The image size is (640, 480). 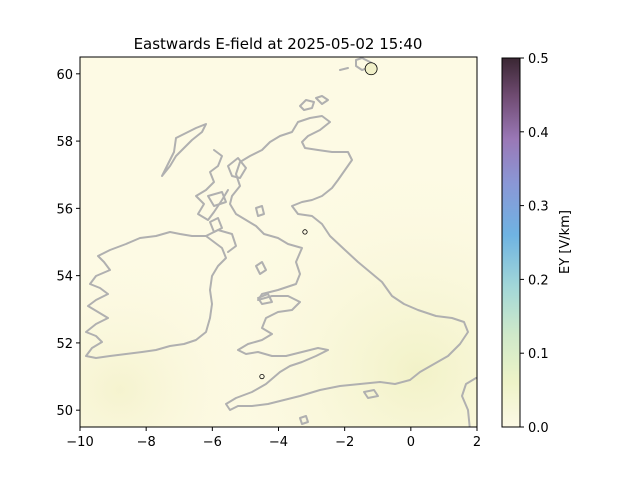 What do you see at coordinates (64, 75) in the screenshot?
I see `y-tick-label: 60` at bounding box center [64, 75].